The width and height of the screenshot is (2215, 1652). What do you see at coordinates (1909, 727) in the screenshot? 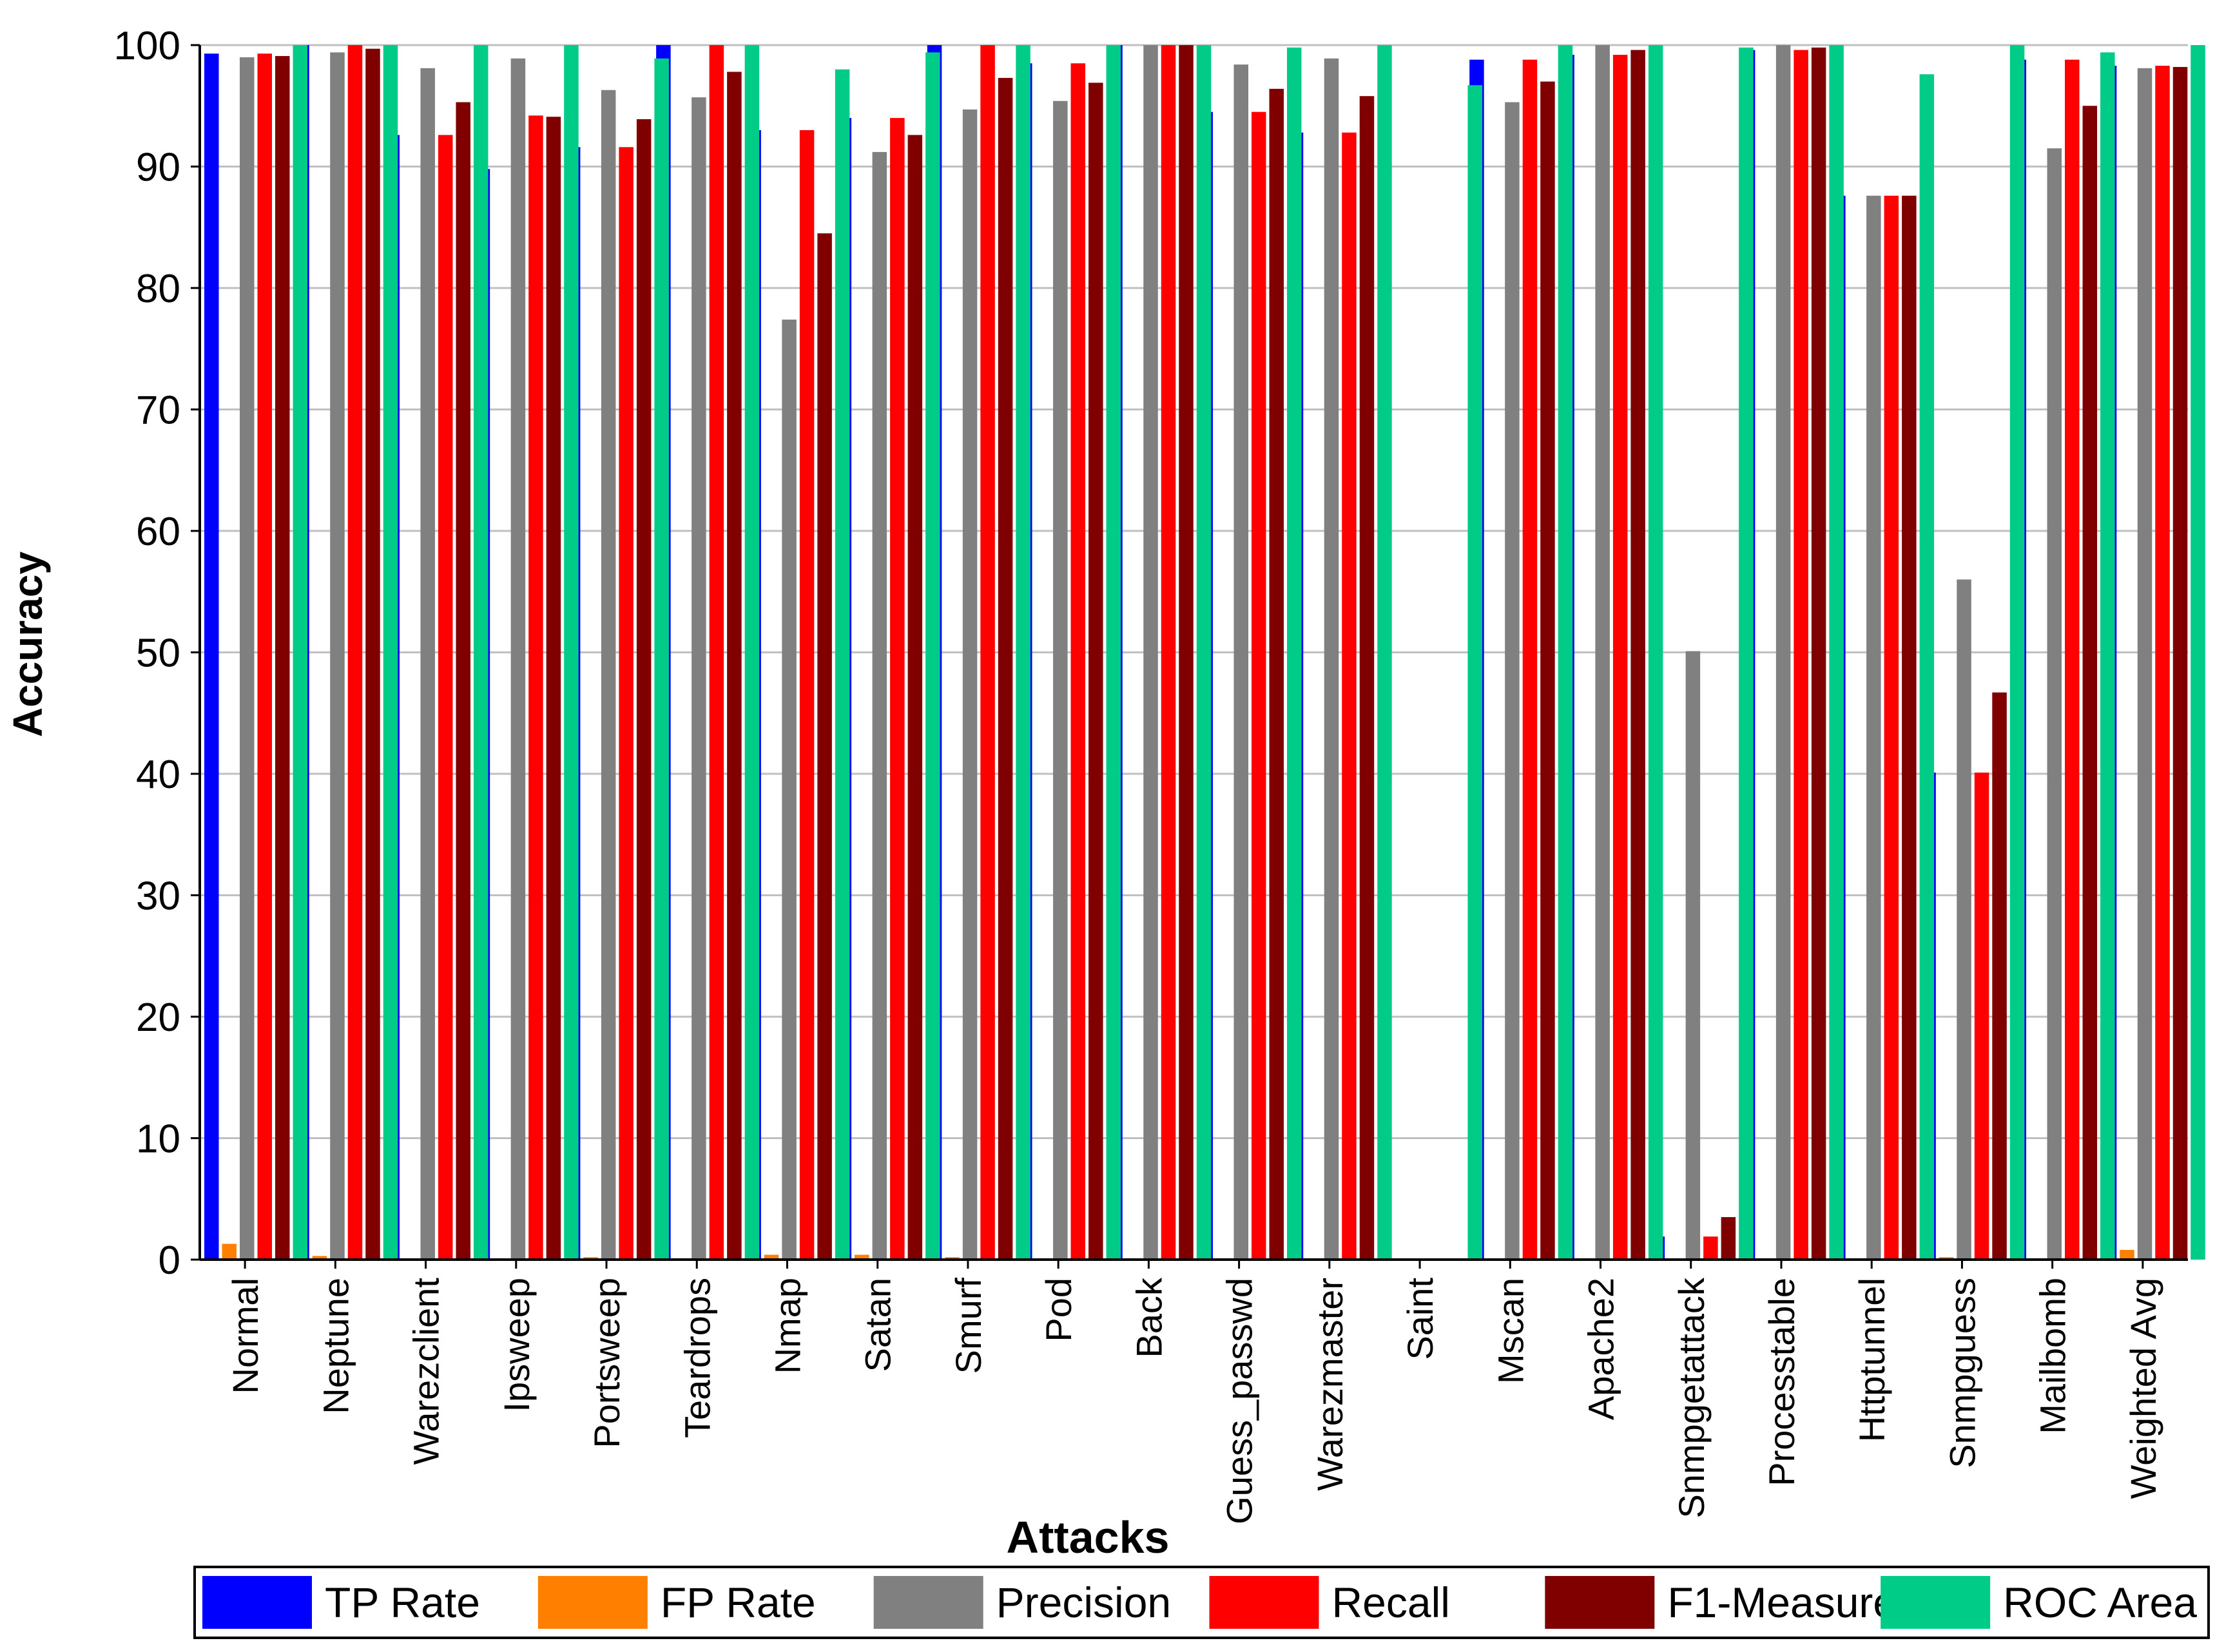
I see `bar-f1-measure-httptunnel` at bounding box center [1909, 727].